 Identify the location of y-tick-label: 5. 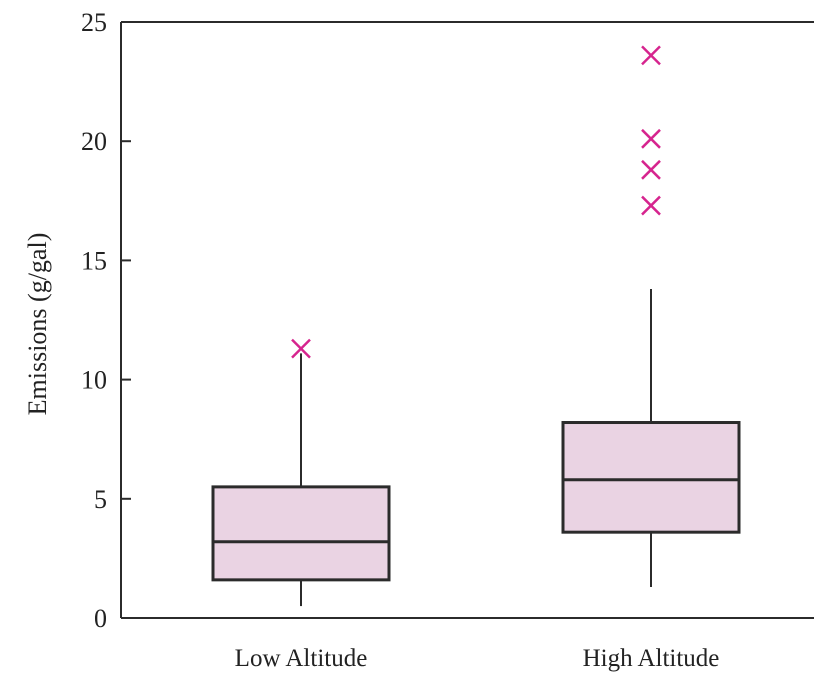
(100, 499).